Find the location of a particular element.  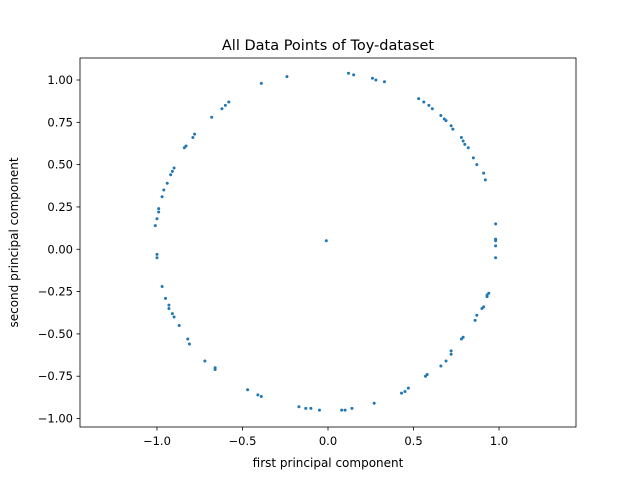

x-tick-label: 1.0 is located at coordinates (499, 441).